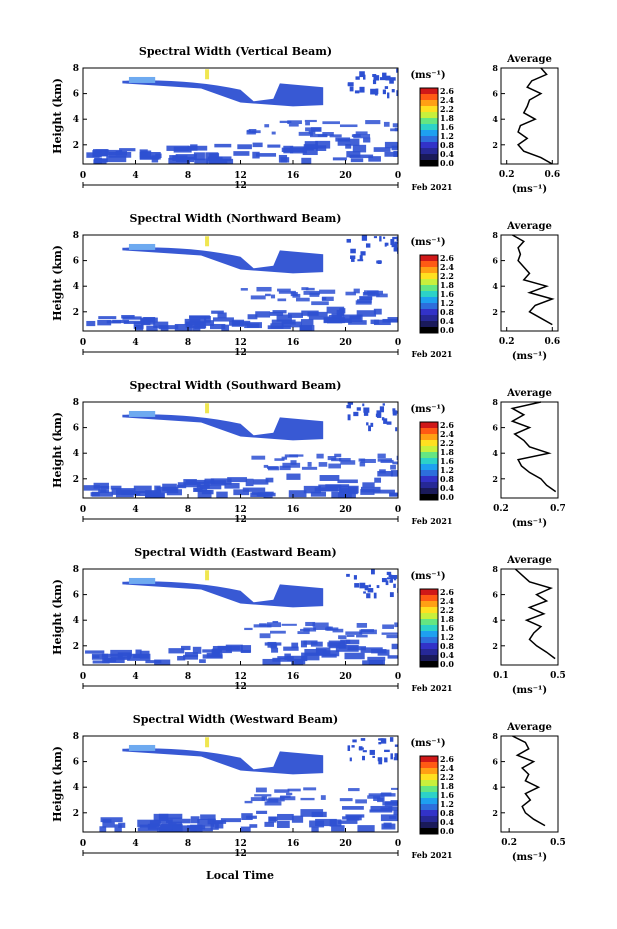  Describe the element at coordinates (135, 677) in the screenshot. I see `x-tick-label: 4` at that location.